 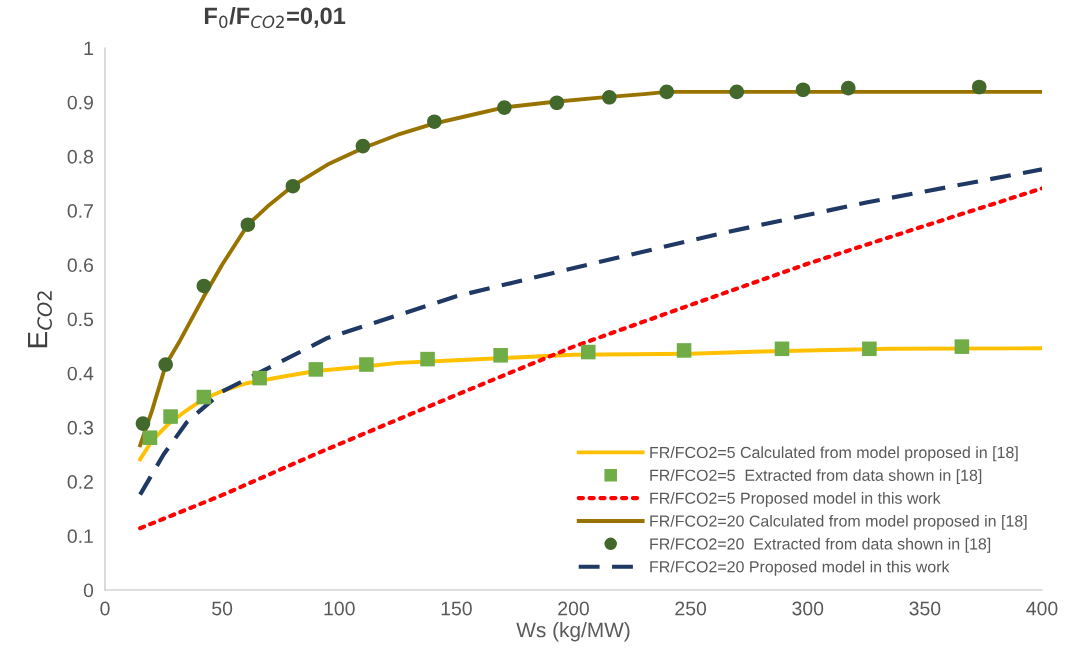 I want to click on legend-label: FR/FCO2=20 Calculated from model proposed in [18], so click(x=838, y=522).